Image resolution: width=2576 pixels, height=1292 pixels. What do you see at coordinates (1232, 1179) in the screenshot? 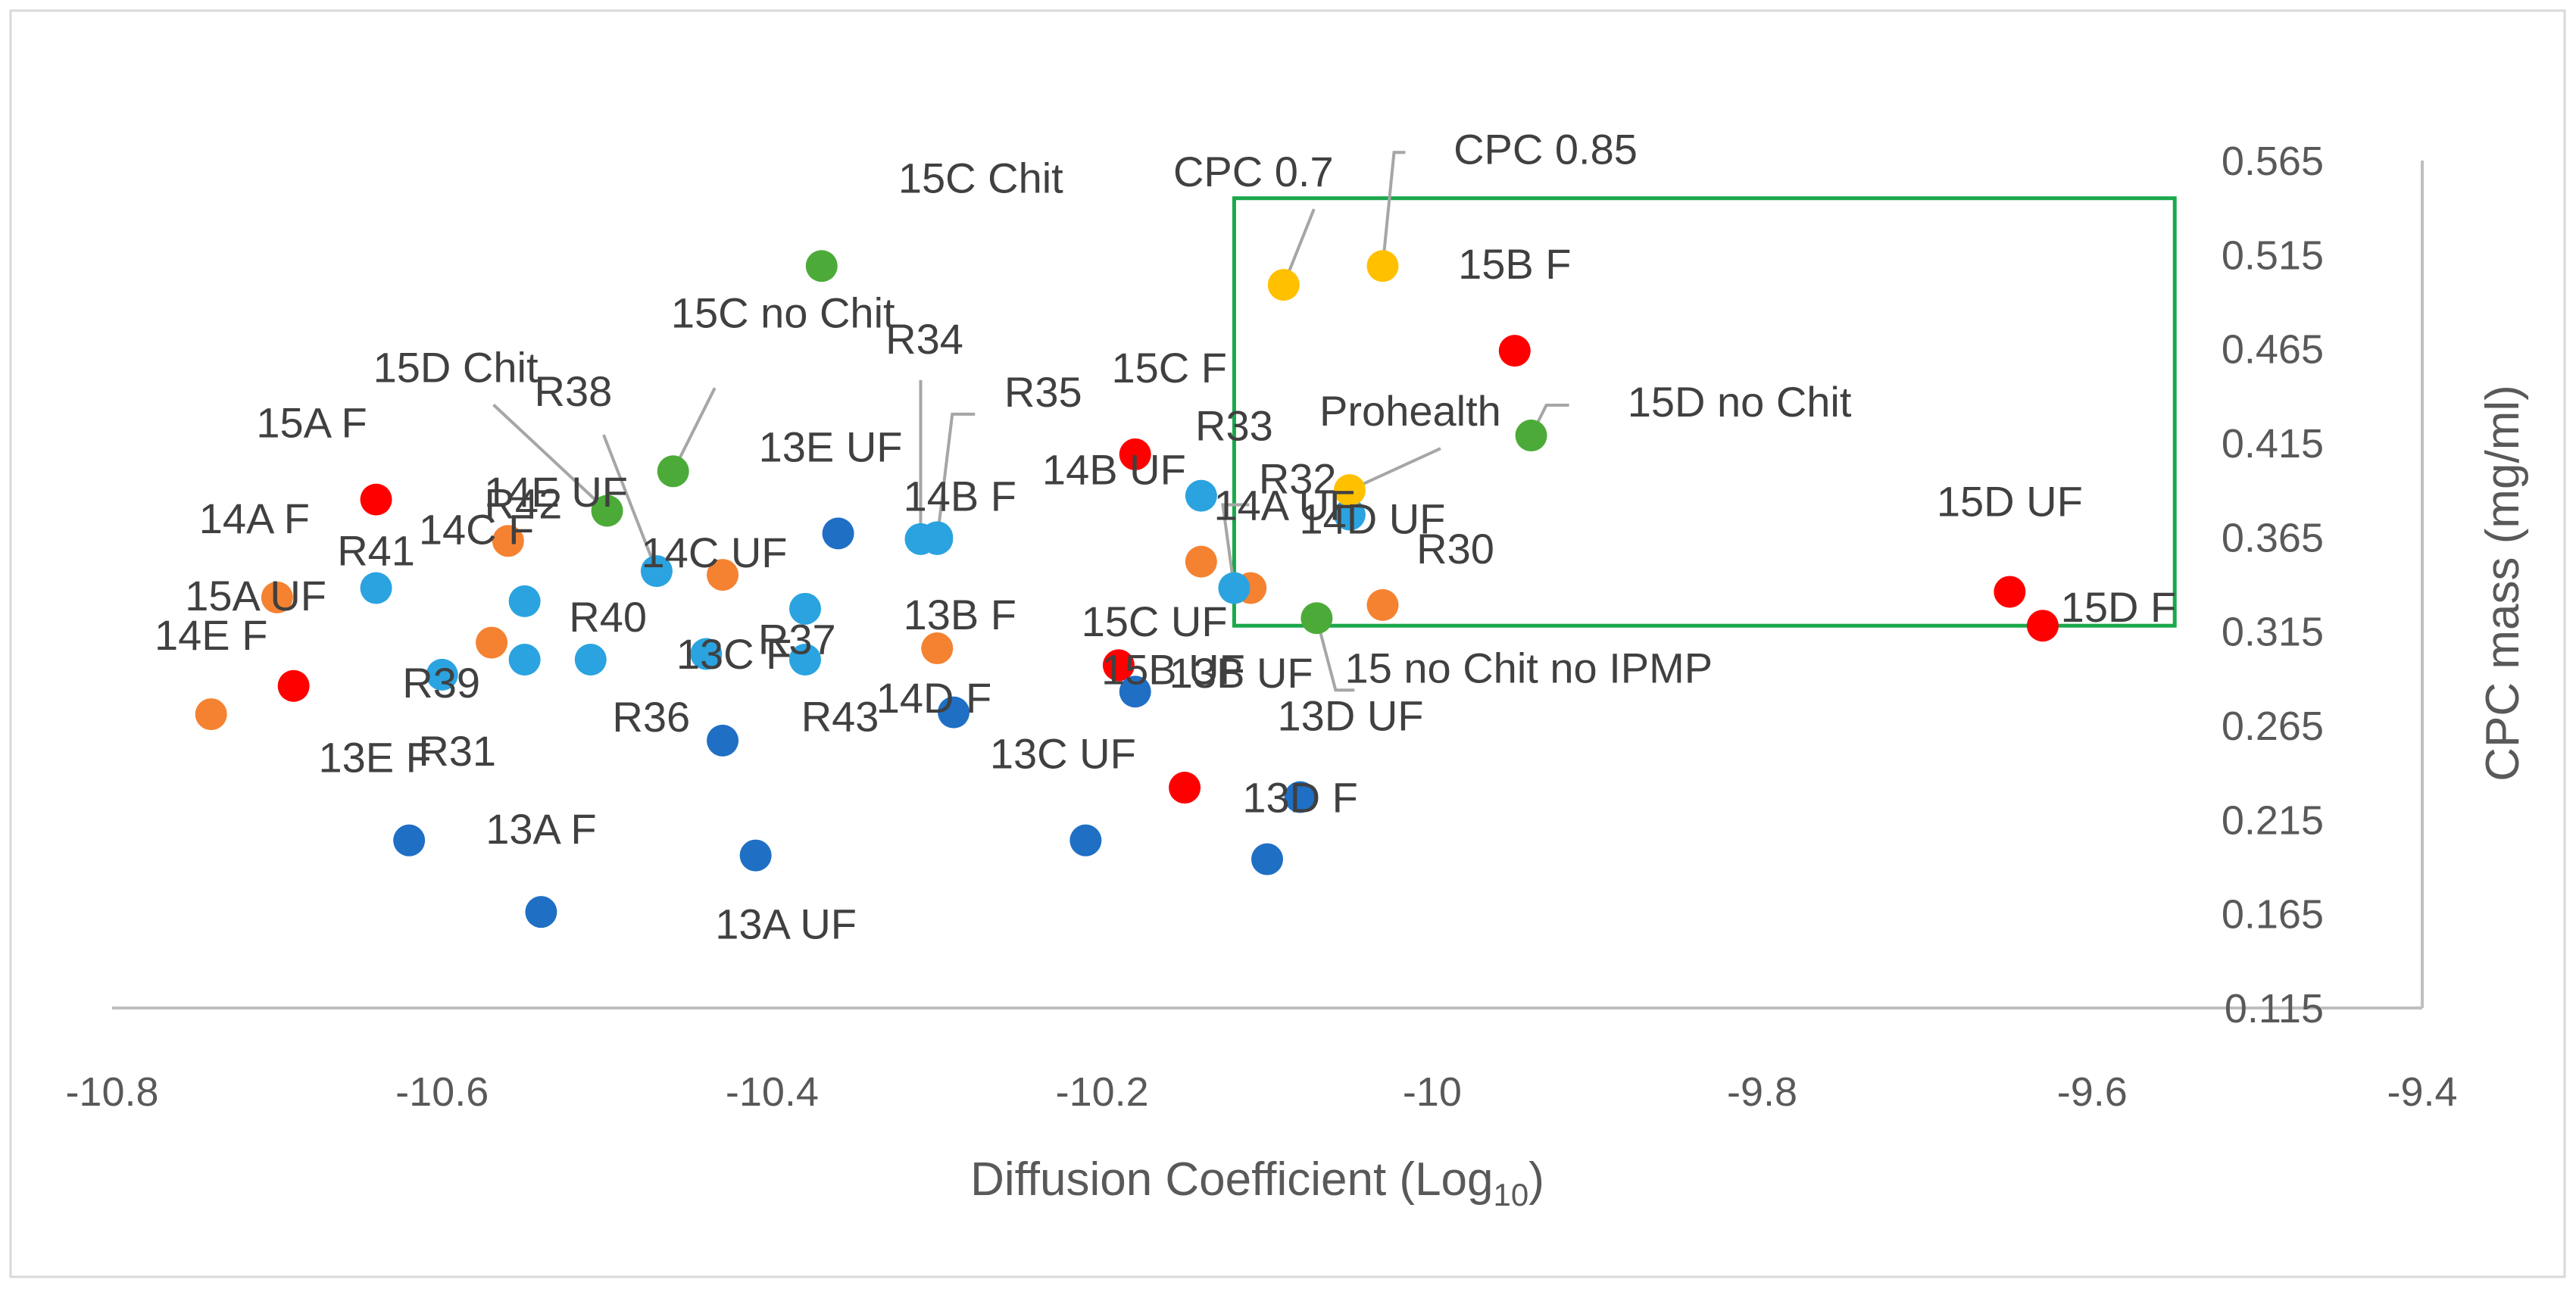
I see `x-axis-title-main: Diffusion Coefficient (Log` at bounding box center [1232, 1179].